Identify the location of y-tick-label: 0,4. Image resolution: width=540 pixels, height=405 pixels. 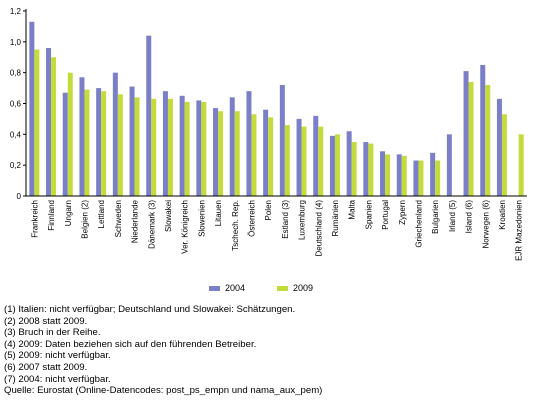
(16, 134).